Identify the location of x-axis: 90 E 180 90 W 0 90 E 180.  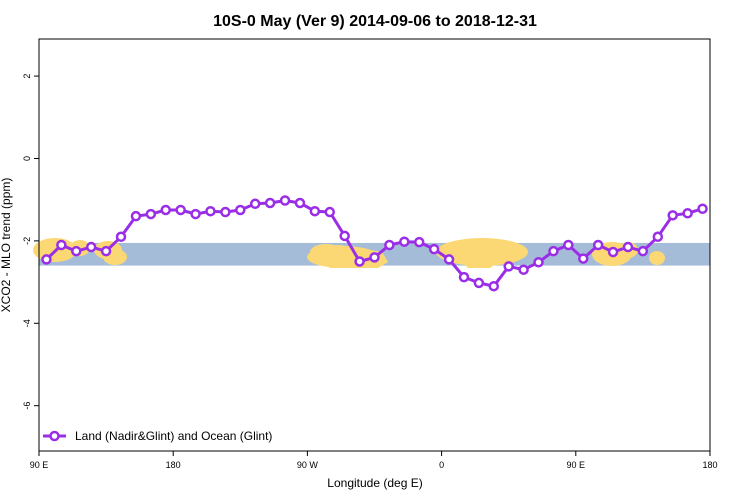
(374, 460).